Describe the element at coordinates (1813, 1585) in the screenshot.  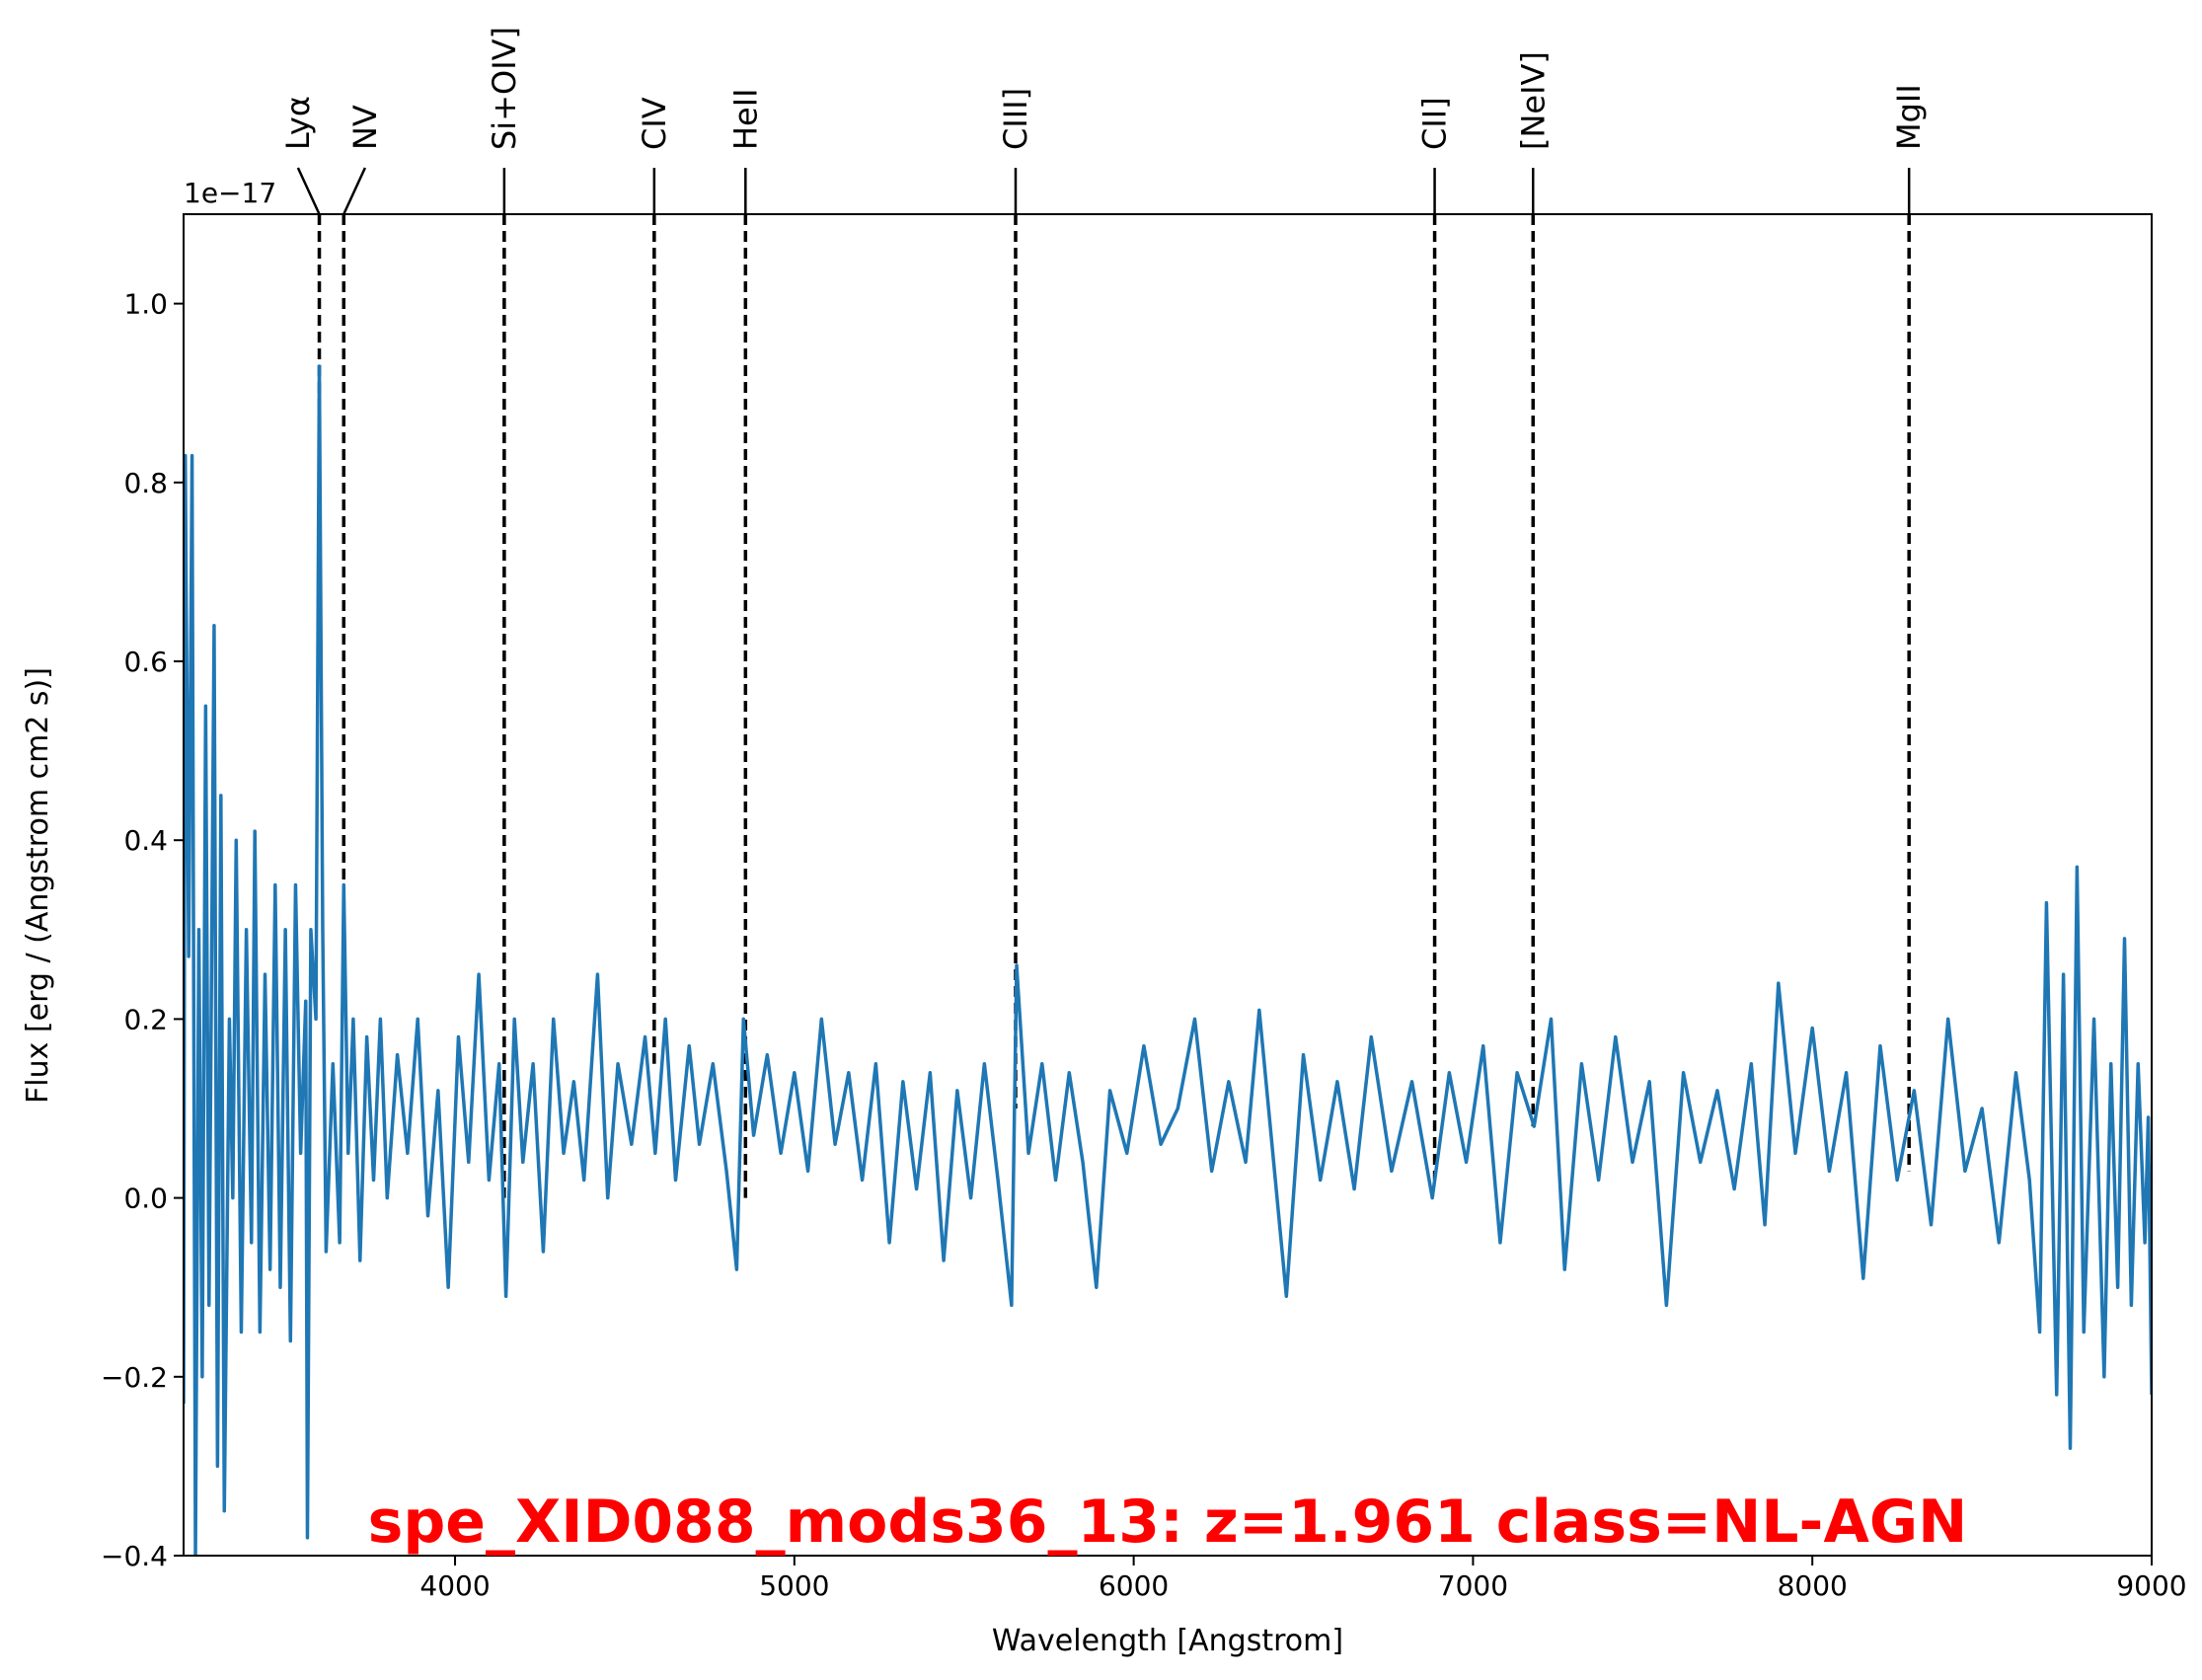
I see `x-tick-label: 8000` at that location.